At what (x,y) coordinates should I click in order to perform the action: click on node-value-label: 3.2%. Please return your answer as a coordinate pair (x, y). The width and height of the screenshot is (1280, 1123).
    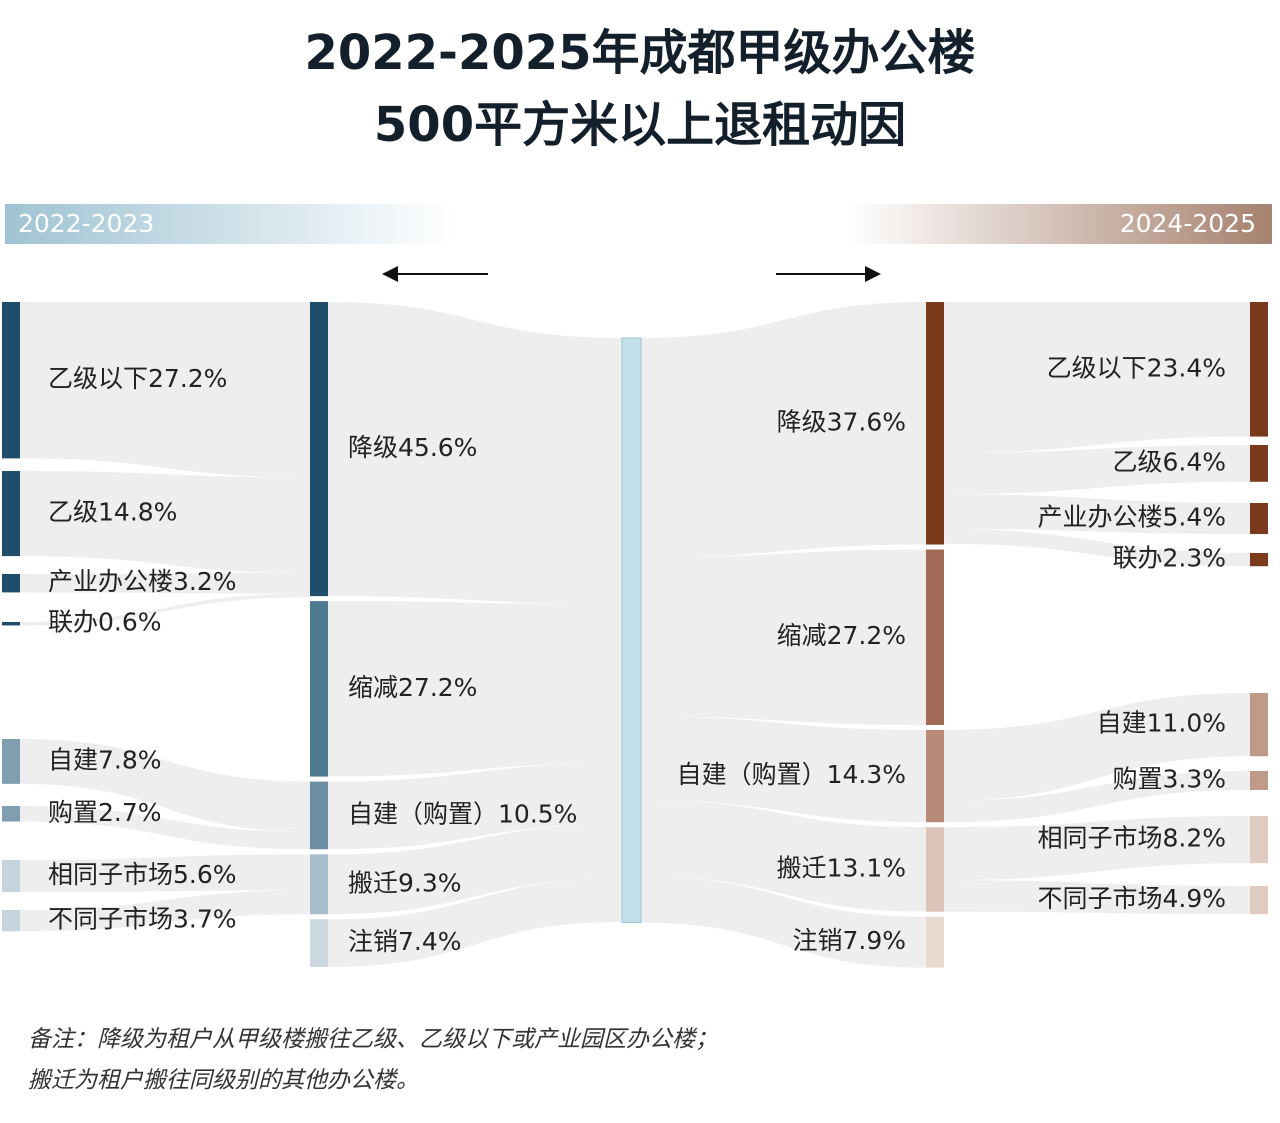
    Looking at the image, I should click on (205, 581).